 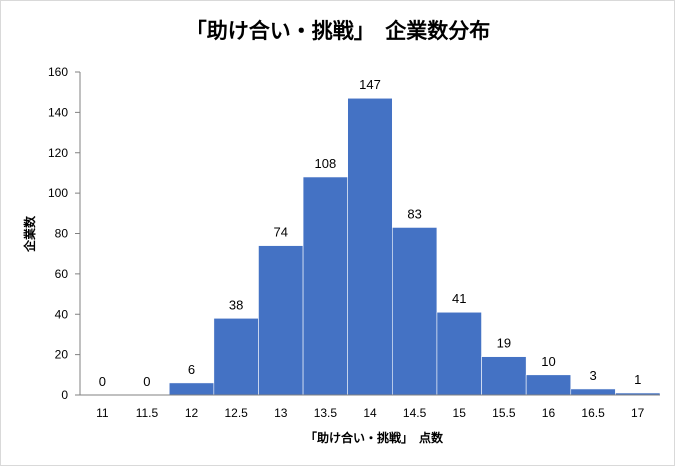 I want to click on bar-15.5, so click(x=504, y=376).